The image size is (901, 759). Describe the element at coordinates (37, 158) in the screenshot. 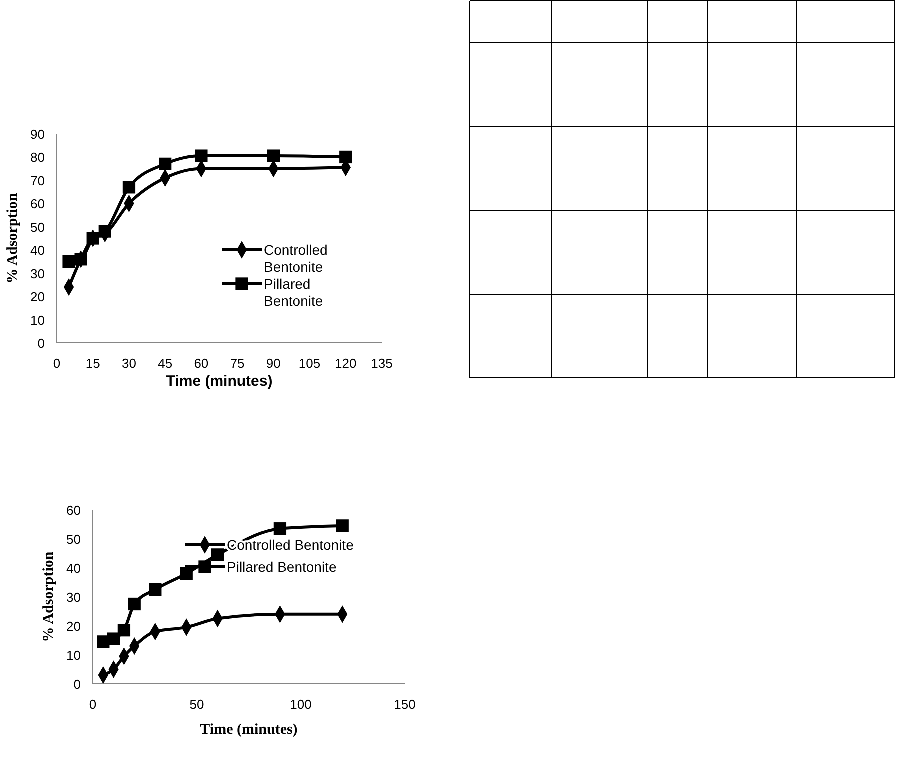

I see `y-tick-label: 80` at that location.